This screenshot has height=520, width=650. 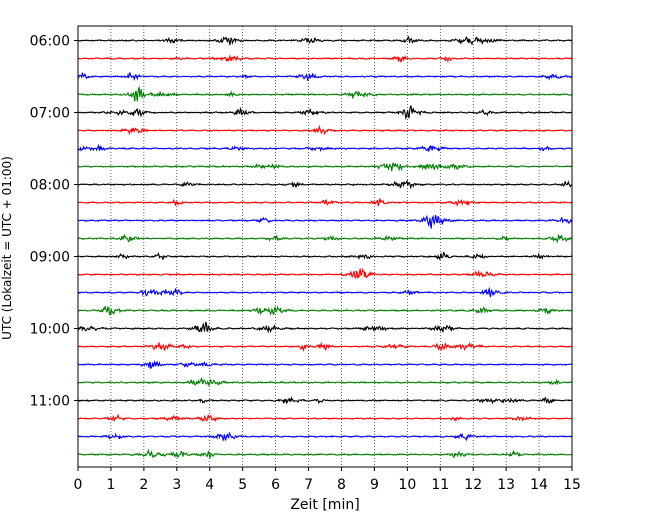 I want to click on x-tick-label: 11, so click(x=440, y=485).